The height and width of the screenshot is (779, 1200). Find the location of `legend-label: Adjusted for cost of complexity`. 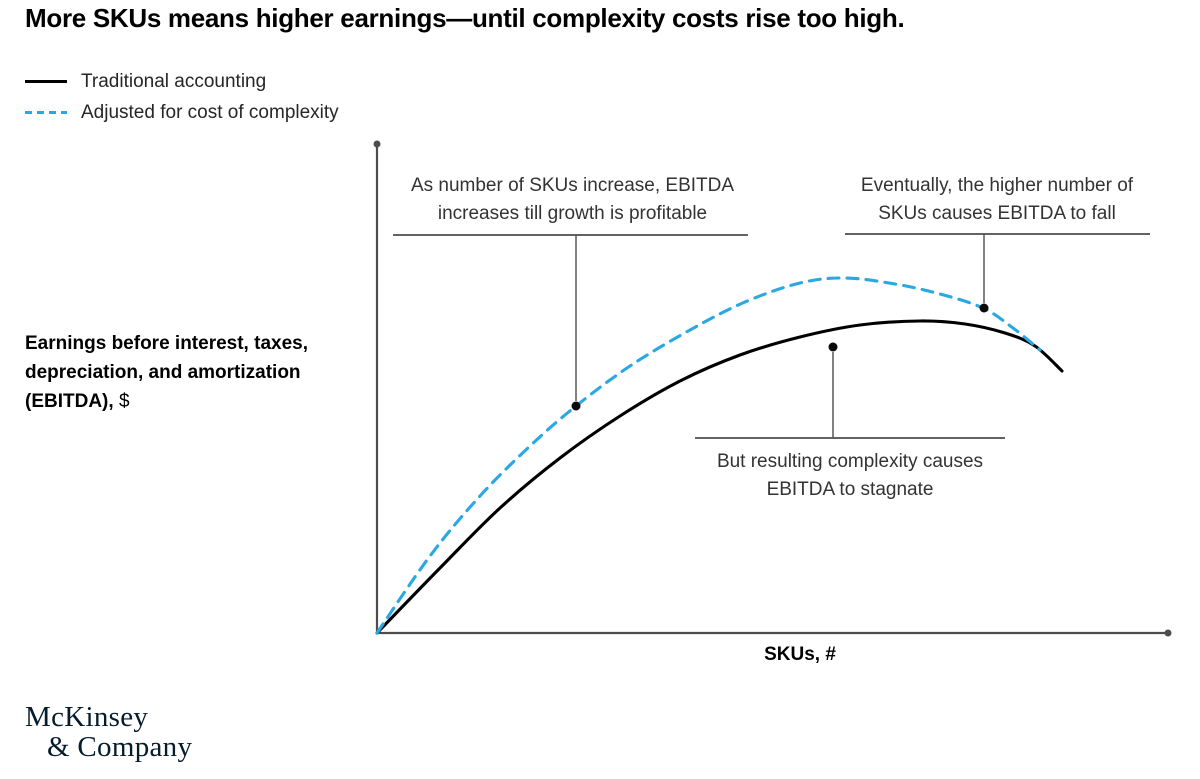

legend-label: Adjusted for cost of complexity is located at coordinates (210, 112).